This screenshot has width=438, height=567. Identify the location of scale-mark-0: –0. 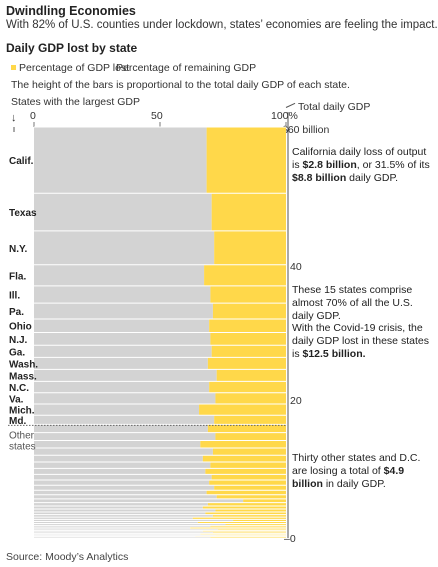
(290, 539).